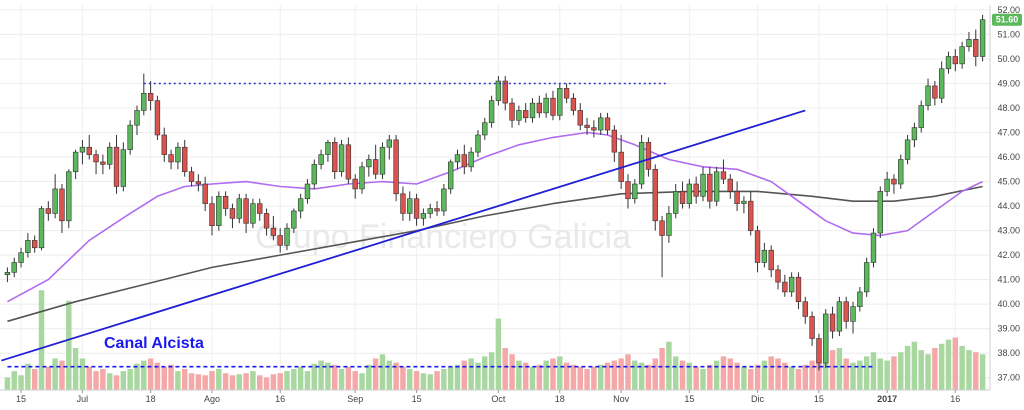 Image resolution: width=1024 pixels, height=410 pixels. Describe the element at coordinates (689, 399) in the screenshot. I see `x-tick-label: 15` at that location.